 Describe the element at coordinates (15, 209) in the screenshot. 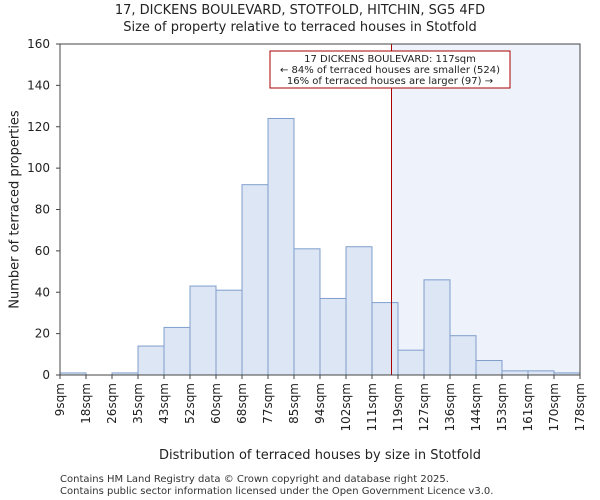

I see `y-axis-label: Number of terraced properties` at that location.